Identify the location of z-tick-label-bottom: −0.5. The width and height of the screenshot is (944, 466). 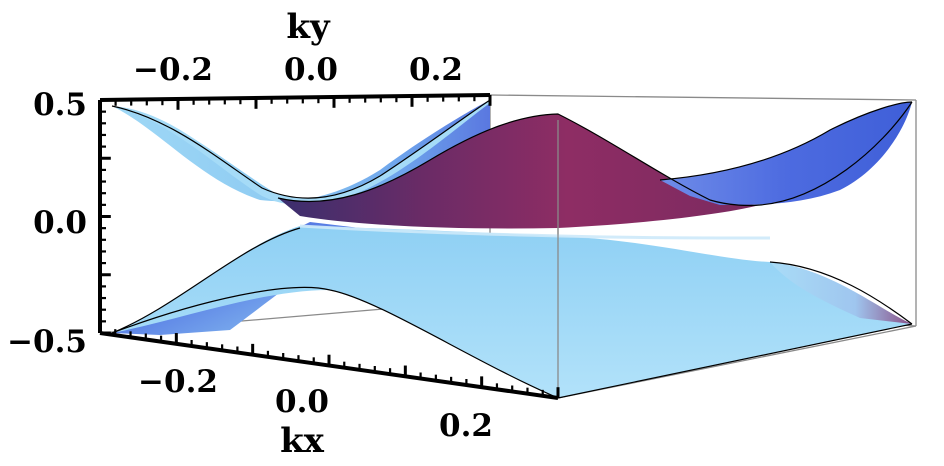
(47, 342).